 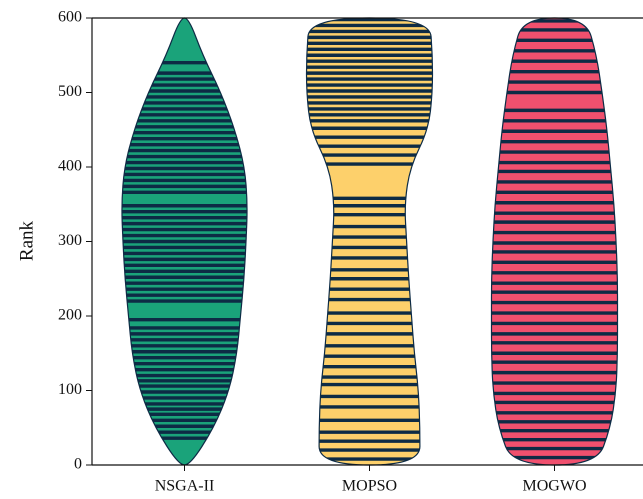 I want to click on y-tick-label: 600, so click(x=70, y=17).